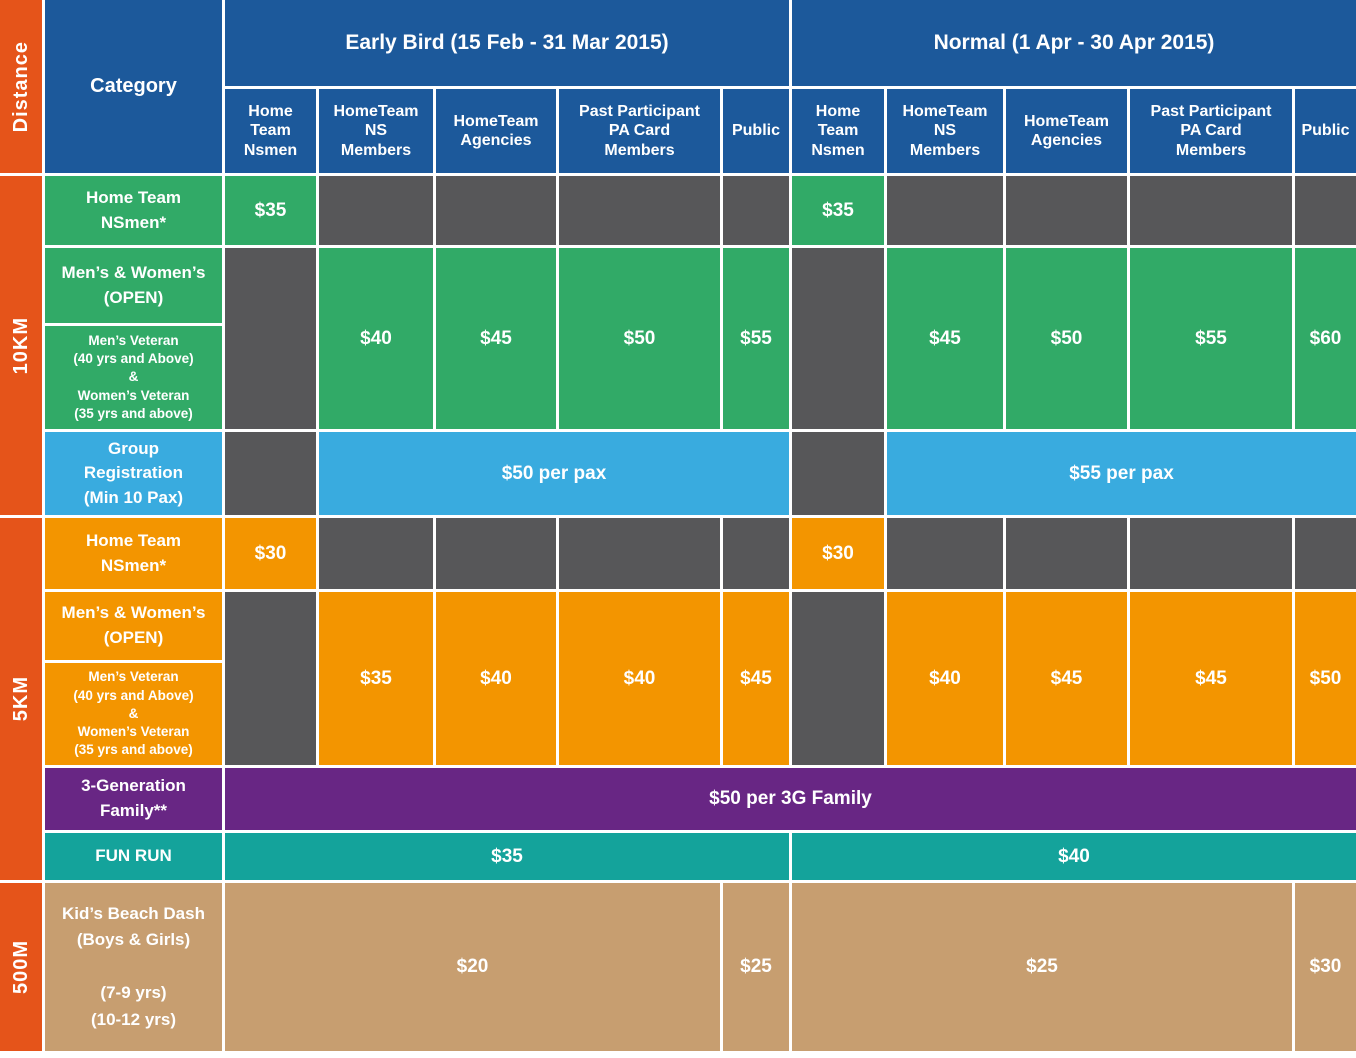 This screenshot has height=1058, width=1356. I want to click on price-10km-n-agencies: $50, so click(1066, 338).